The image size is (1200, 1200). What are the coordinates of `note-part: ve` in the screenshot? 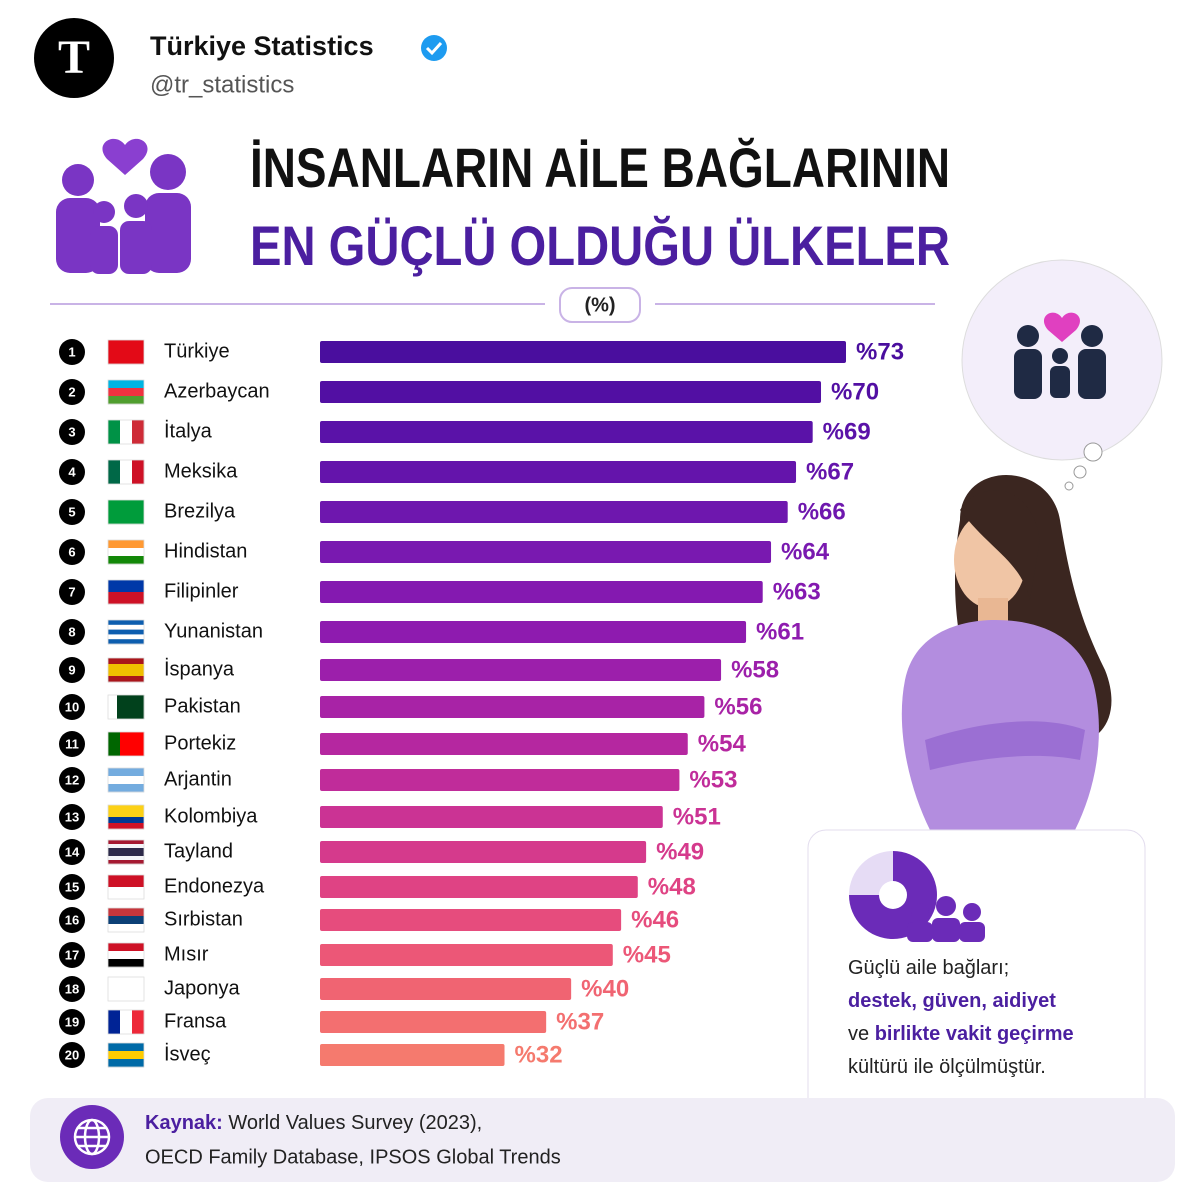 It's located at (859, 1034).